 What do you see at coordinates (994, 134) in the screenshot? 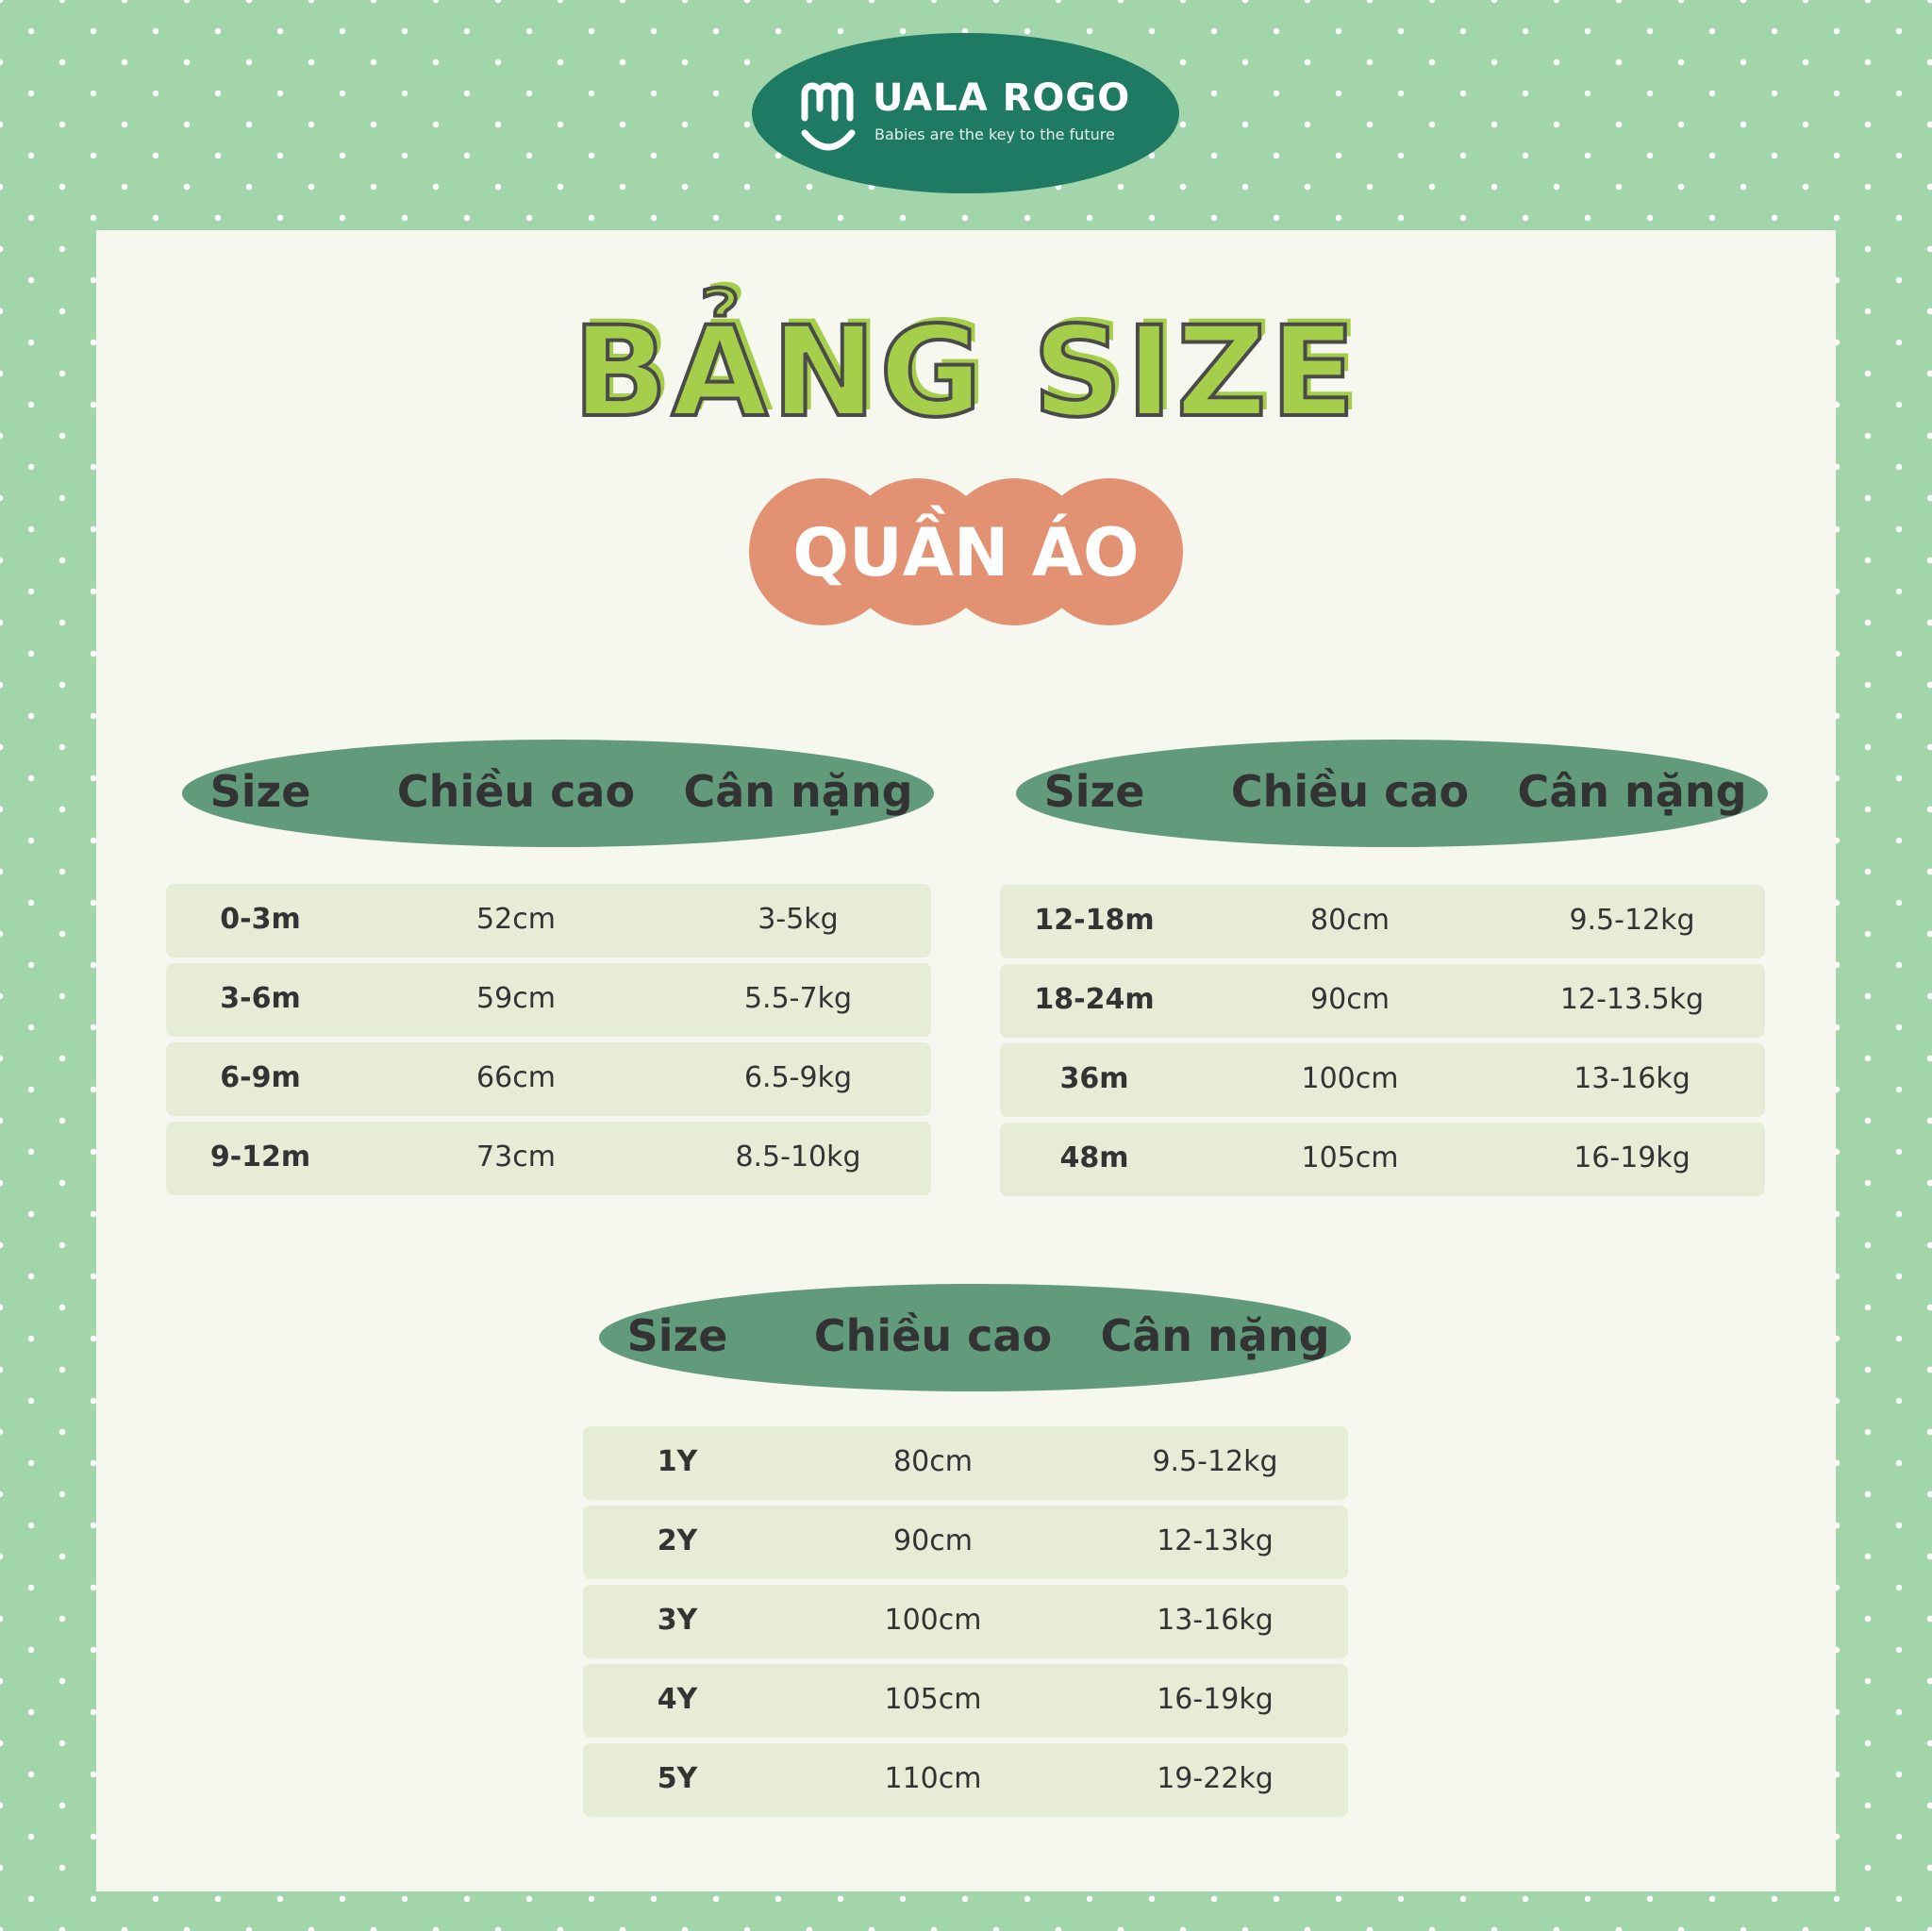
I see `brand-tagline: Babies are the key to the future` at bounding box center [994, 134].